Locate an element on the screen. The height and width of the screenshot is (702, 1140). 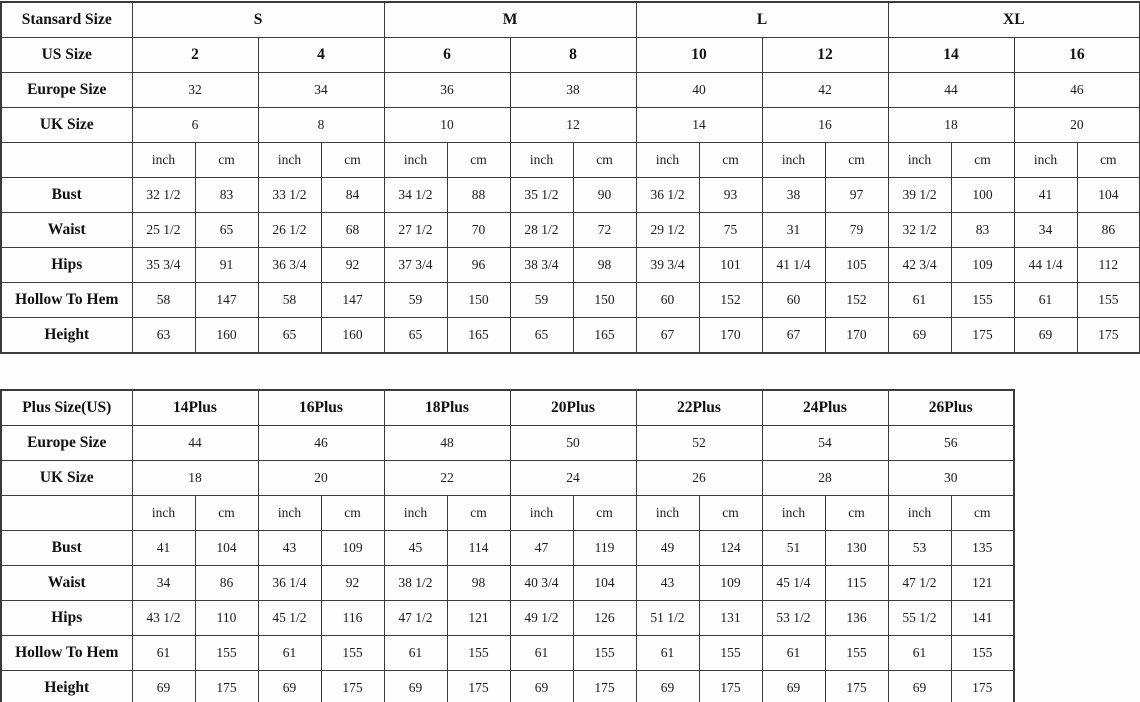
value-cell: 105 is located at coordinates (856, 265).